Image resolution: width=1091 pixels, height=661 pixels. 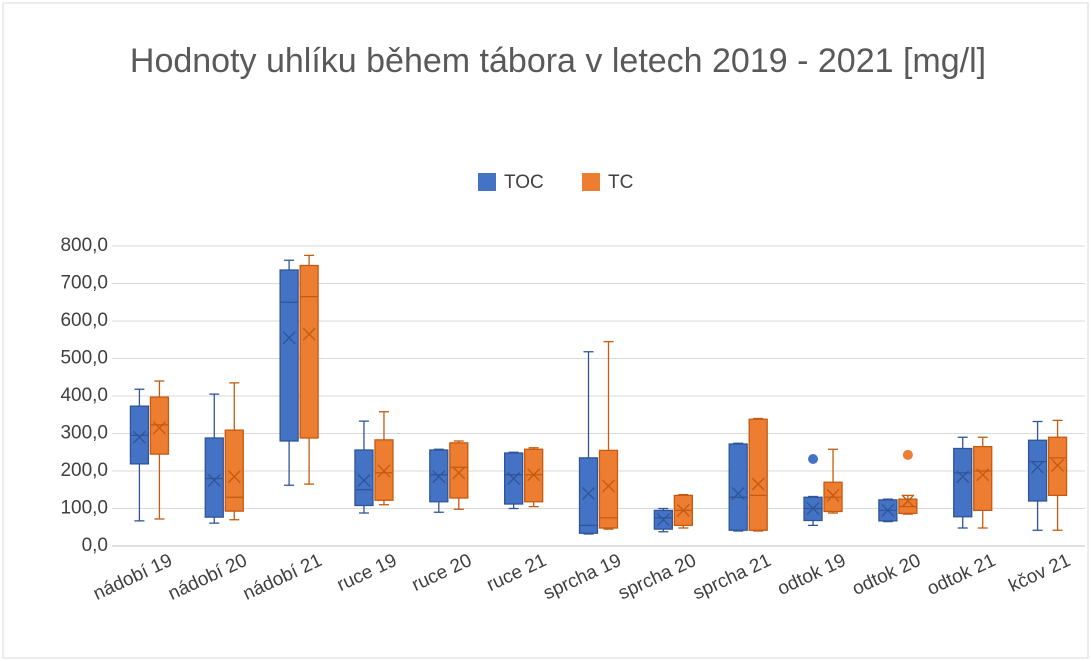 What do you see at coordinates (84, 433) in the screenshot?
I see `y-tick-label: 300,0` at bounding box center [84, 433].